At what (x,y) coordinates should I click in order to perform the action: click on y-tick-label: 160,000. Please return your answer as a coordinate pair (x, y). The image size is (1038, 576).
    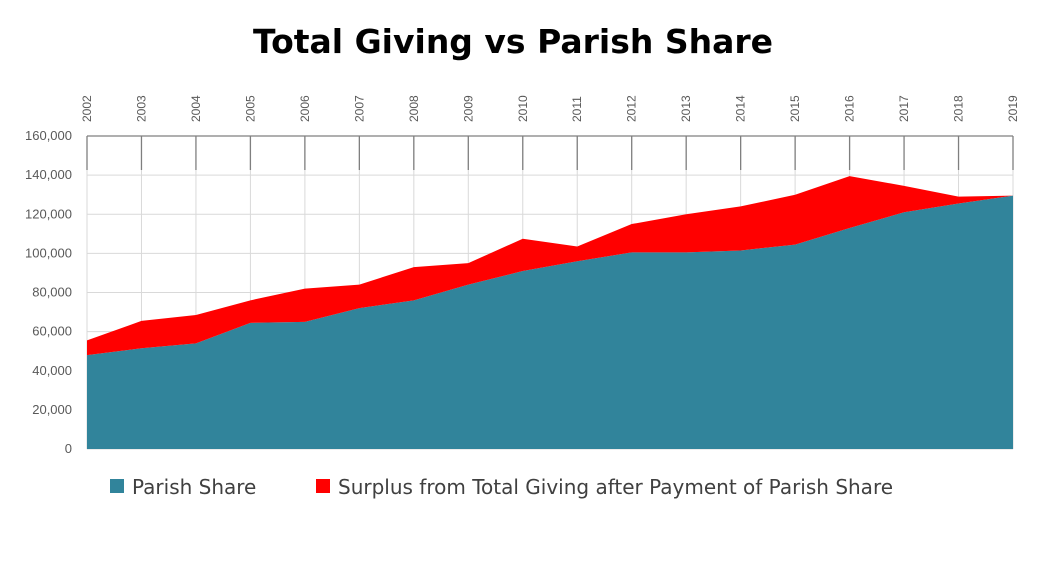
    Looking at the image, I should click on (48, 135).